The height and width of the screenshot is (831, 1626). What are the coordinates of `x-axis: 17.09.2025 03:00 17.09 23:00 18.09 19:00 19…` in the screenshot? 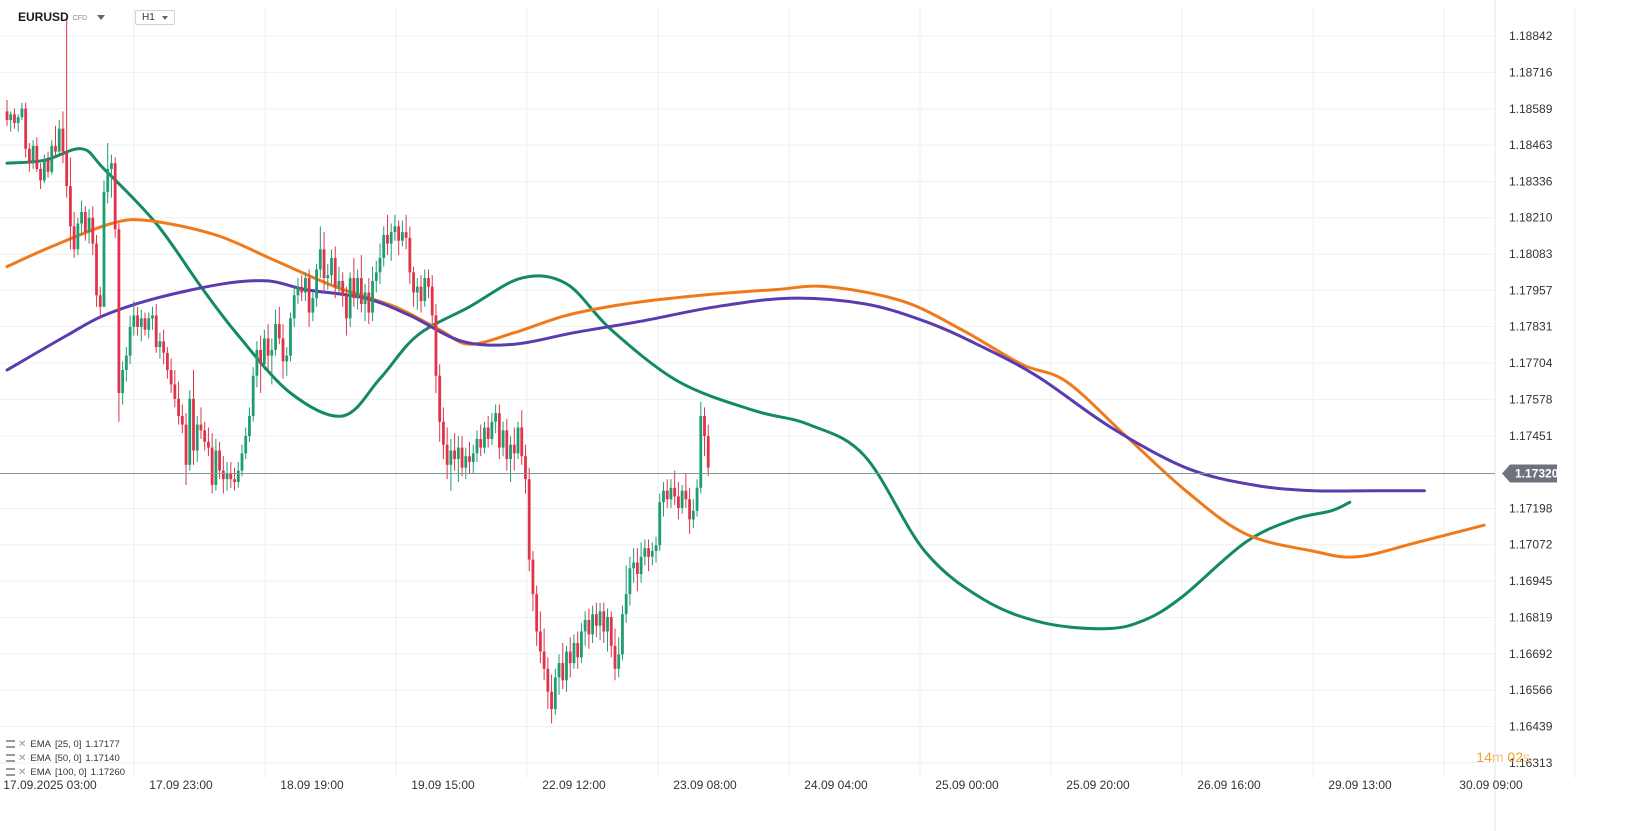 It's located at (763, 785).